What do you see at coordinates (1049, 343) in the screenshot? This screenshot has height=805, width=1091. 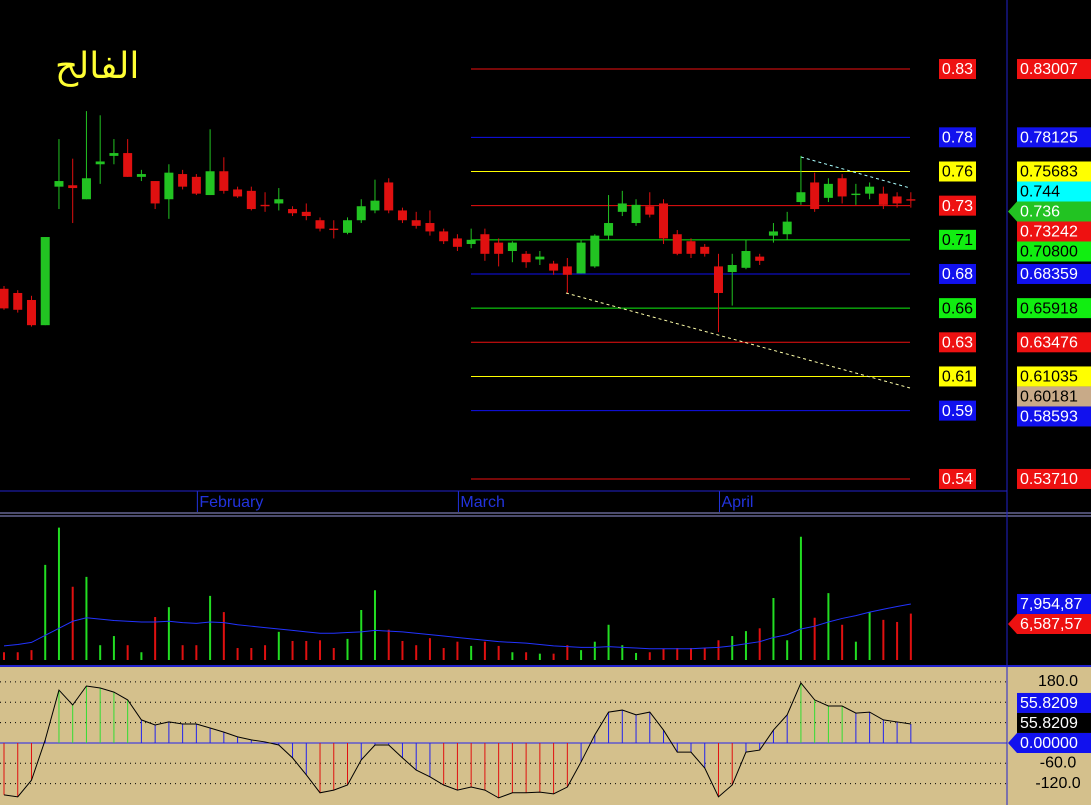 I see `value-label: 0.63476` at bounding box center [1049, 343].